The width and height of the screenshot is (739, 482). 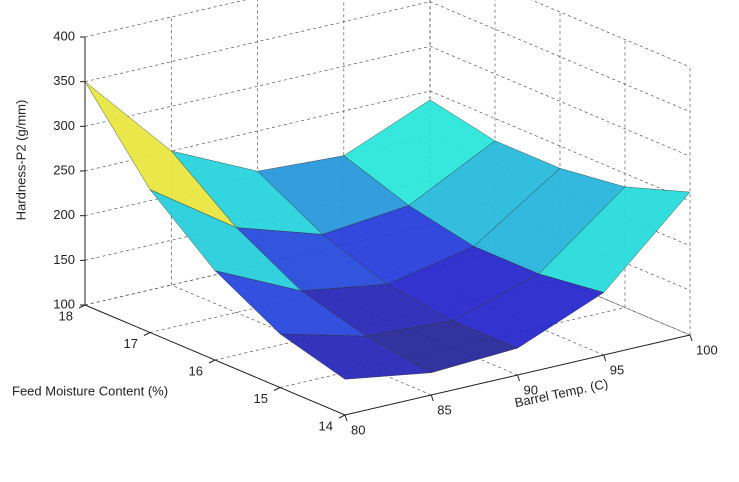 I want to click on z-tick-label: 250, so click(x=64, y=169).